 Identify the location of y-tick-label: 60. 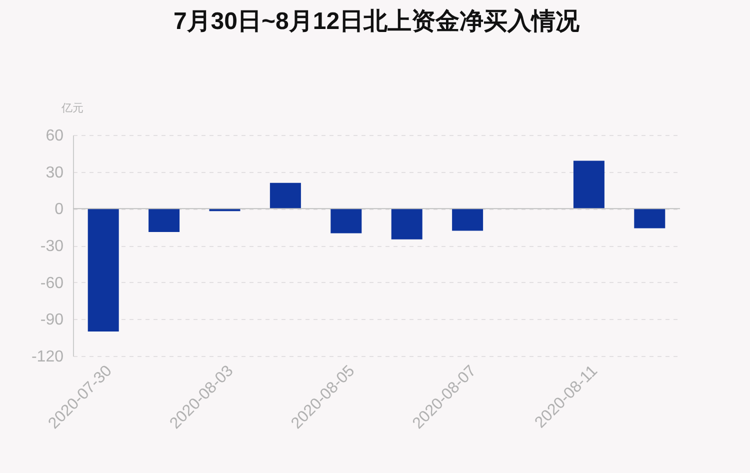
(55, 136).